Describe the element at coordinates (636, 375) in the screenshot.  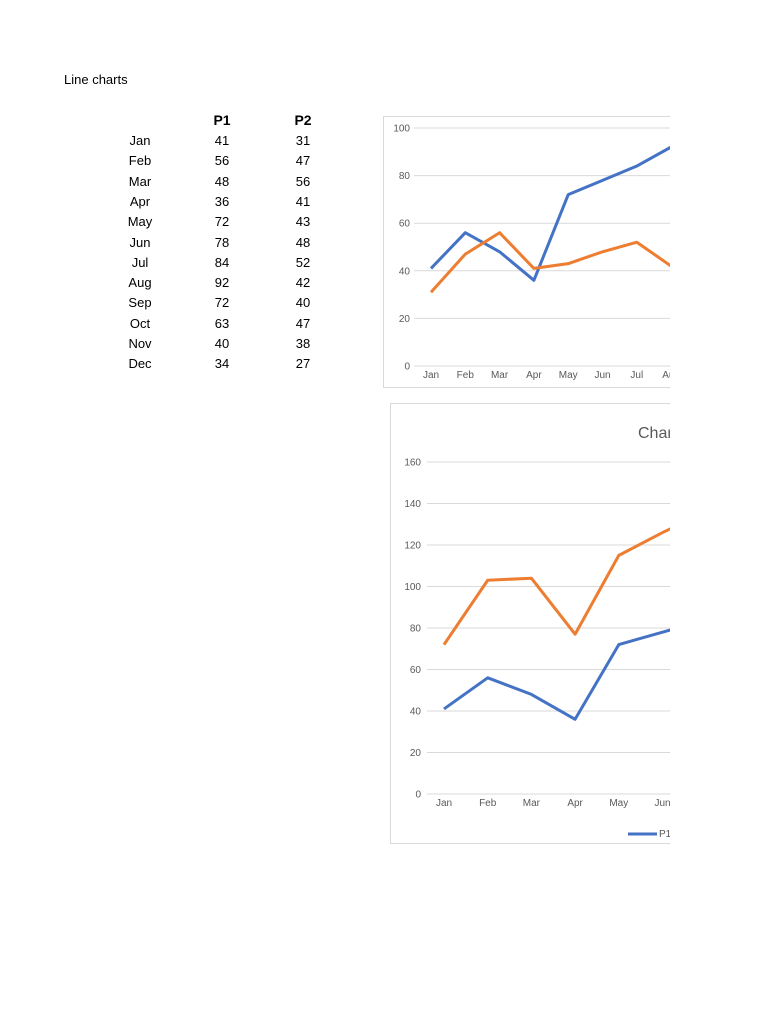
I see `x-tick-label: Jul` at that location.